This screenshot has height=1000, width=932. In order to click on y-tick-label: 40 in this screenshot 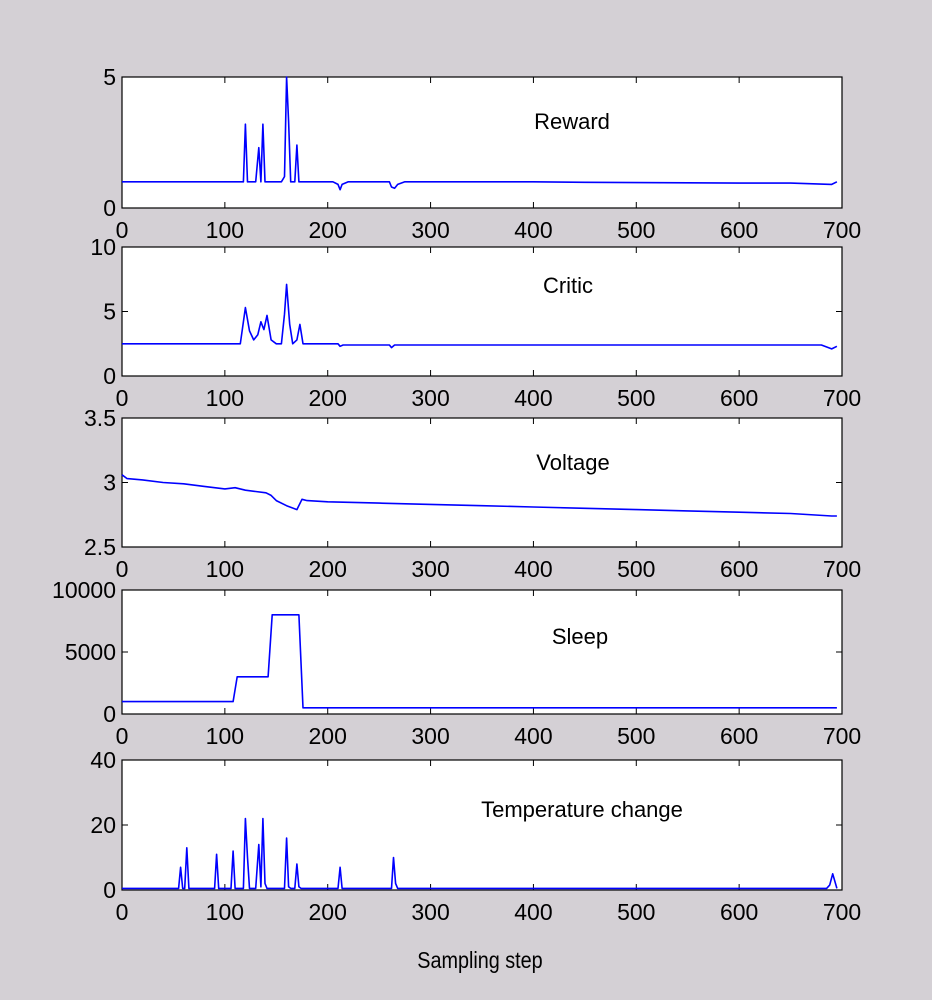, I will do `click(103, 760)`.